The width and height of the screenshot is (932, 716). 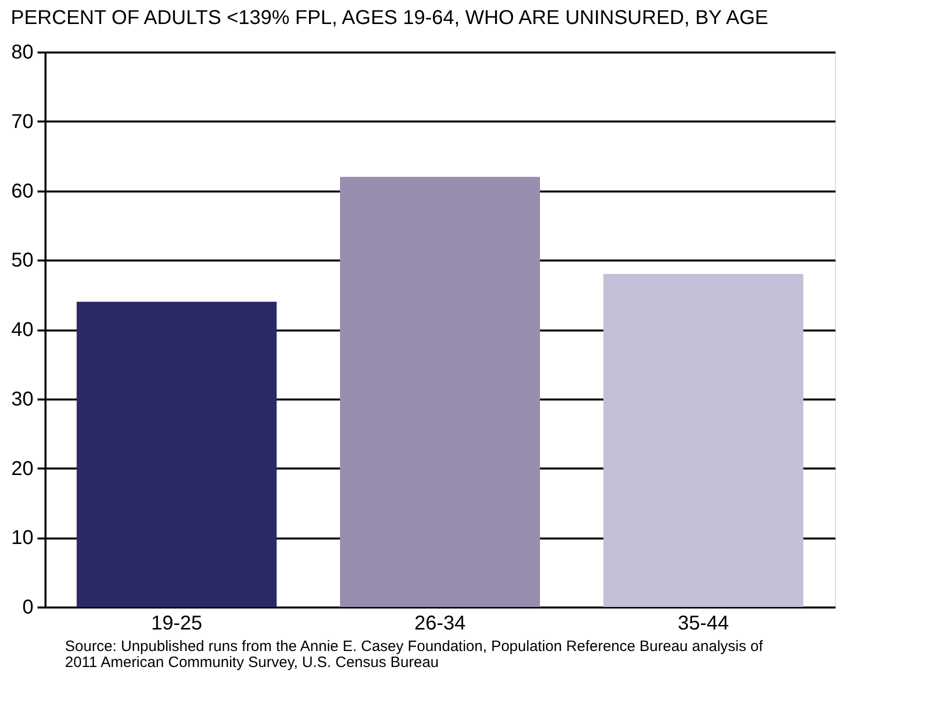 What do you see at coordinates (440, 623) in the screenshot?
I see `x-tick-label: 26-34` at bounding box center [440, 623].